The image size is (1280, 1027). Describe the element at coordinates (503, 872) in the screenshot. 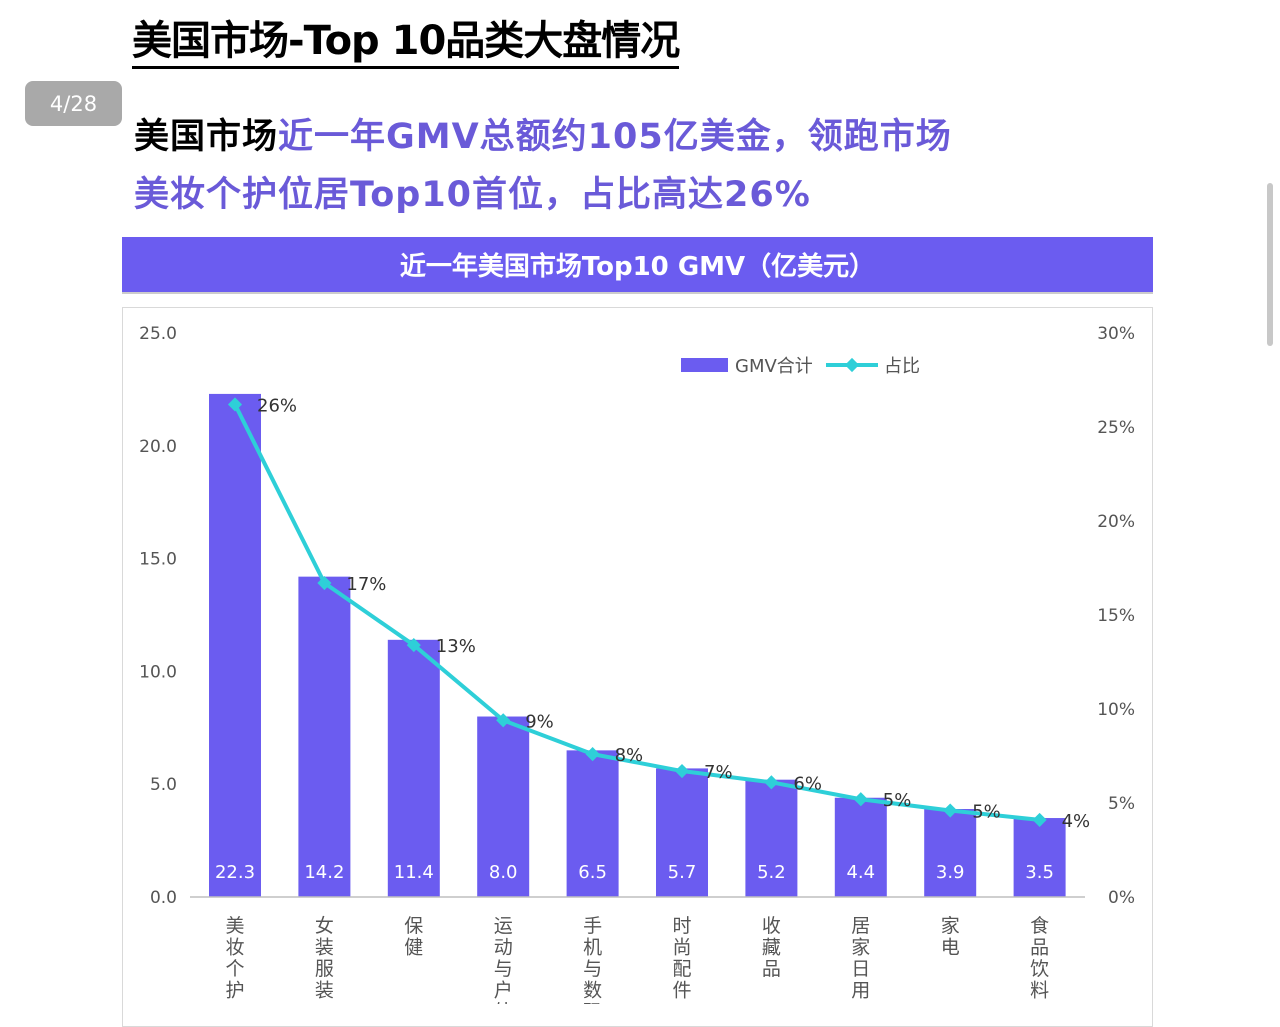

I see `bar-value-label: 8.0` at that location.